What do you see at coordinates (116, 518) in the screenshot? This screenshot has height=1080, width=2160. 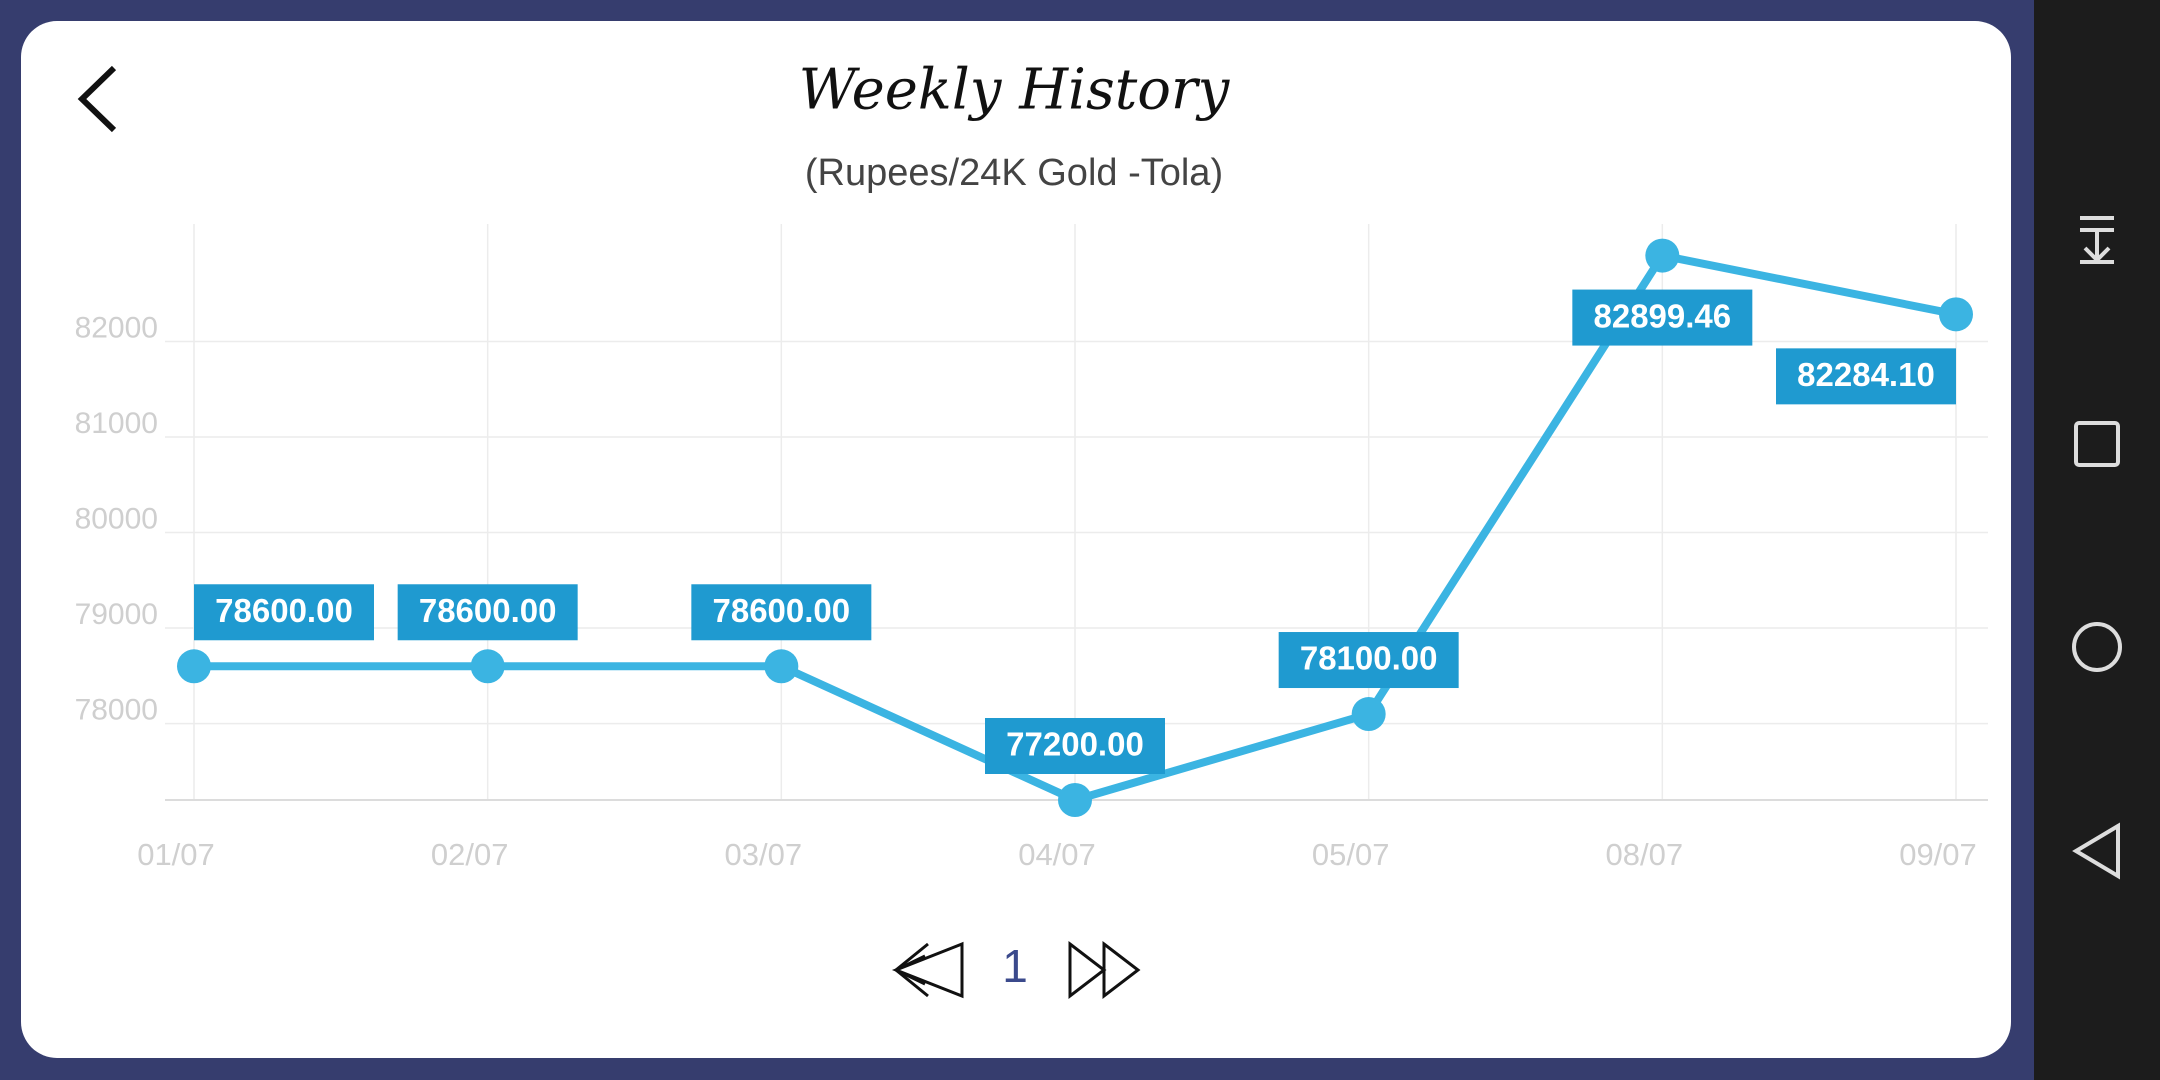 I see `y-tick-label: 80000` at bounding box center [116, 518].